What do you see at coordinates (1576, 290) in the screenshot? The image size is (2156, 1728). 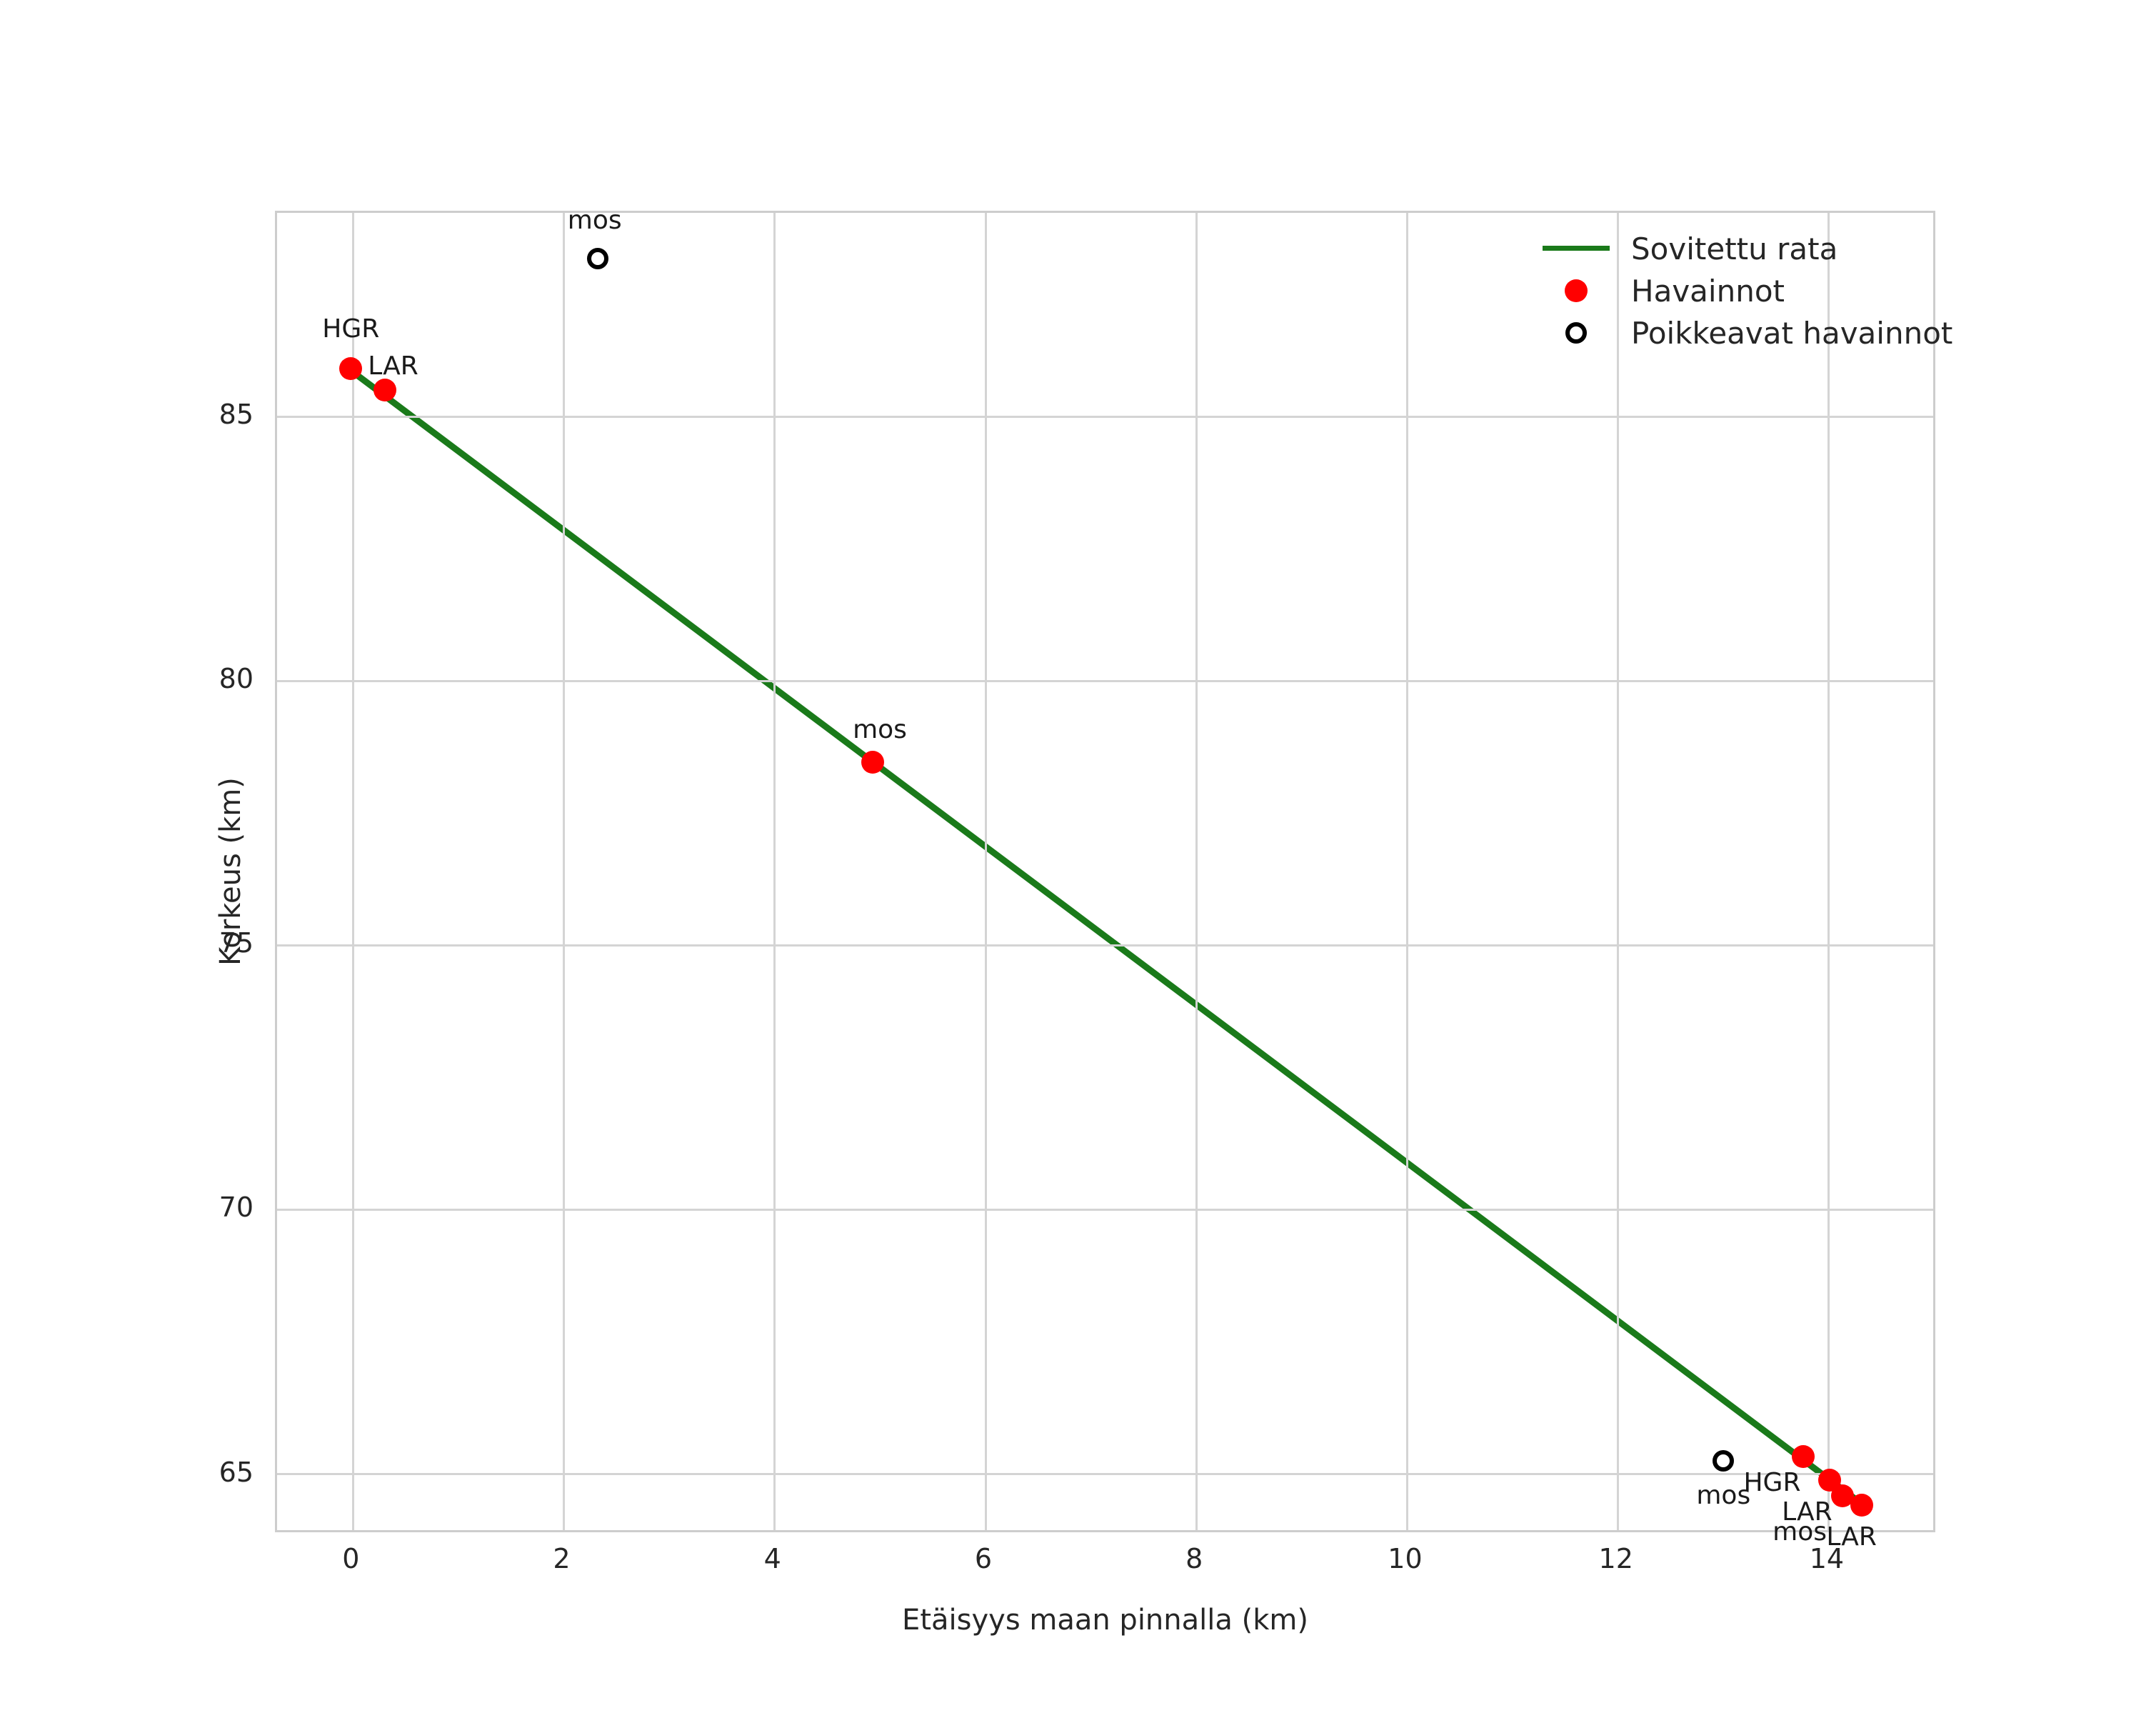 I see `legend-filled-circle-marker` at bounding box center [1576, 290].